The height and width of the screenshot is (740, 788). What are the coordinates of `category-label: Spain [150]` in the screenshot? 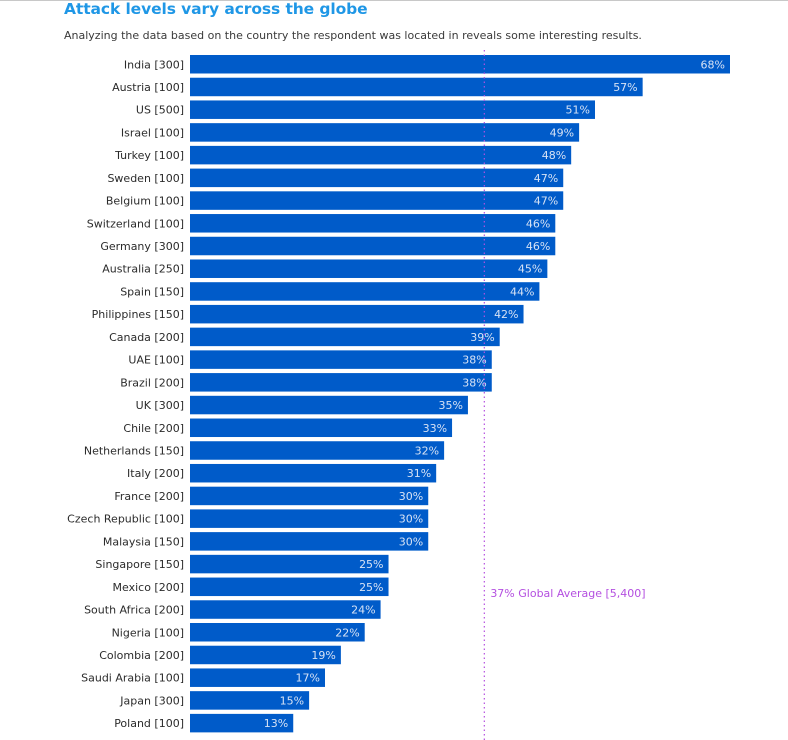 It's located at (152, 291).